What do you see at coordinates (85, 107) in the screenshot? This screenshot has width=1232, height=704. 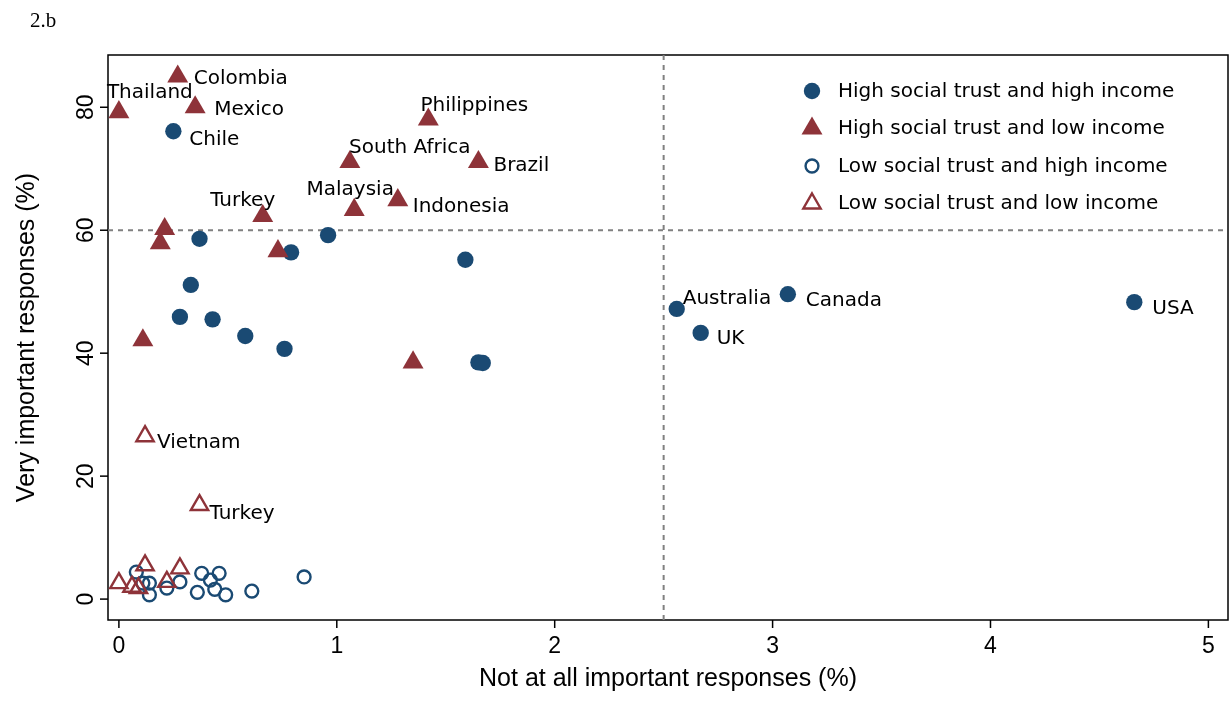 I see `y-tick-label: 80` at bounding box center [85, 107].